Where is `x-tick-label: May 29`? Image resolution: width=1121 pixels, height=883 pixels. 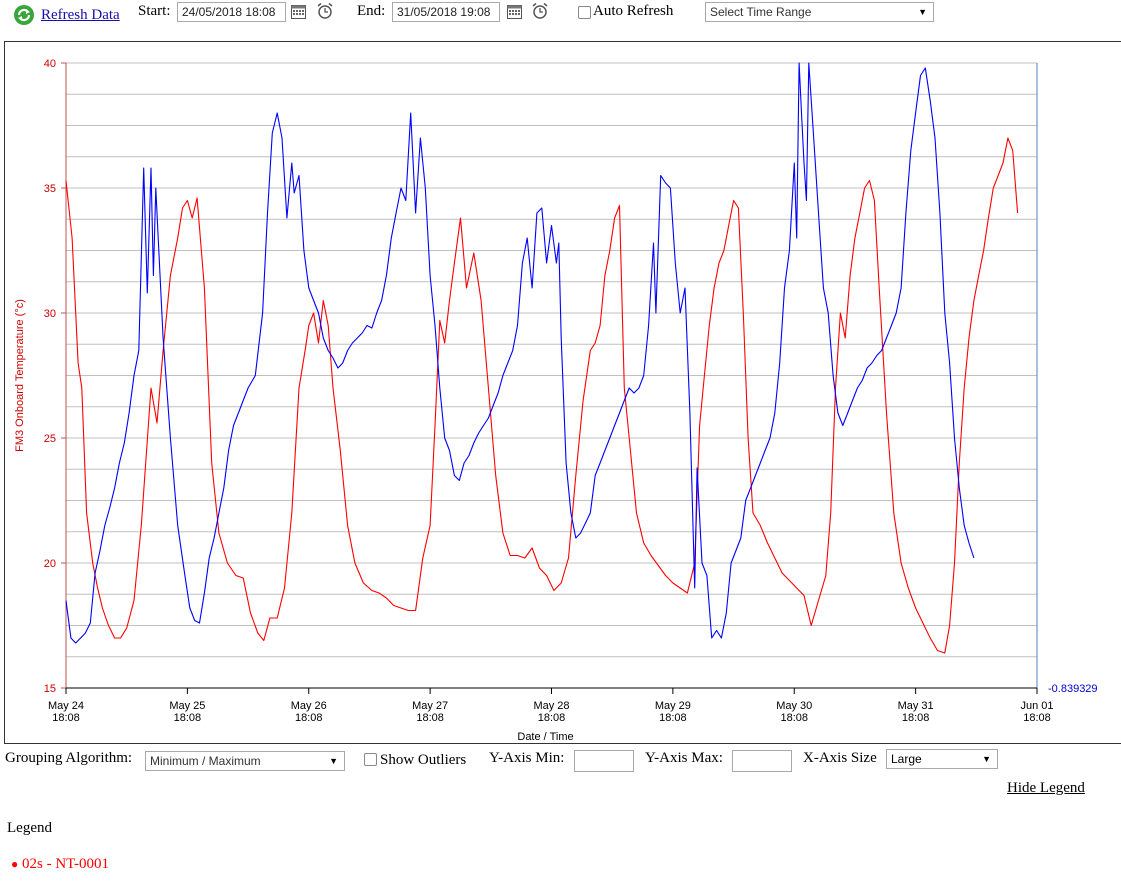
x-tick-label: May 29 is located at coordinates (673, 706).